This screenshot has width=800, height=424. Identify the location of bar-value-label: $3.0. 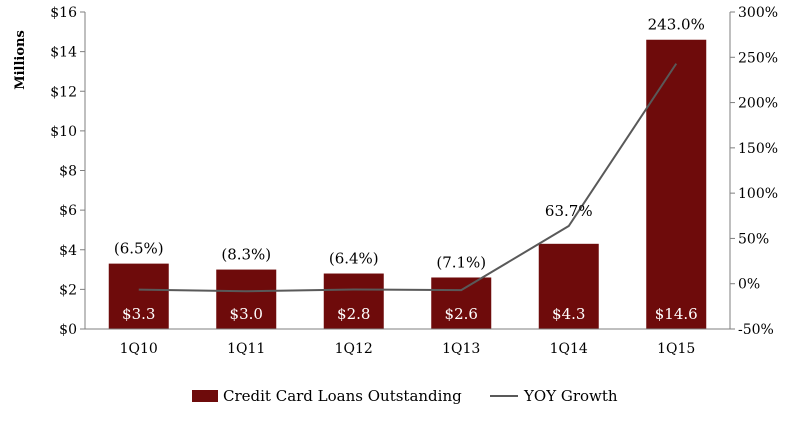
(246, 314).